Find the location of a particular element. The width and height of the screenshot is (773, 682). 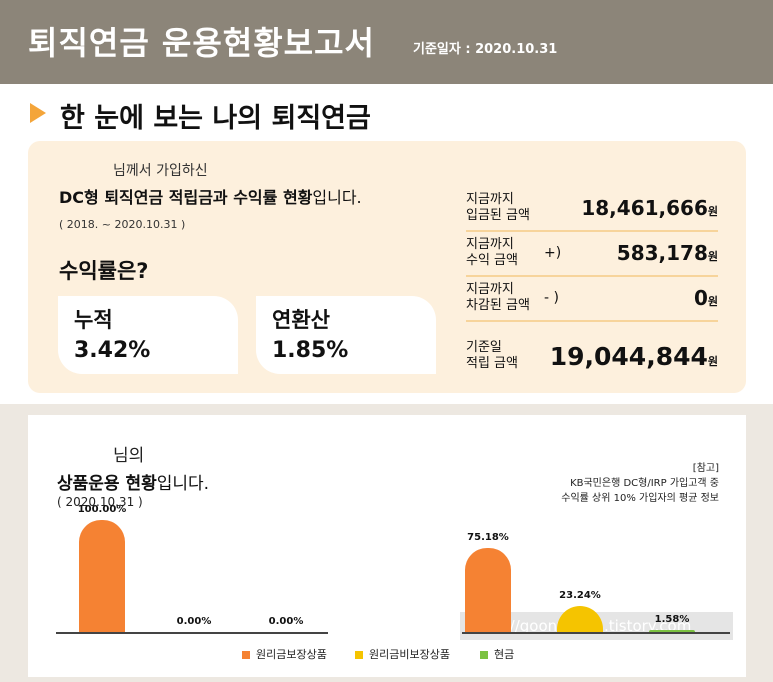

summary-title: DC형 퇴직연금 적립금과 수익률 현황입니다. is located at coordinates (210, 196).